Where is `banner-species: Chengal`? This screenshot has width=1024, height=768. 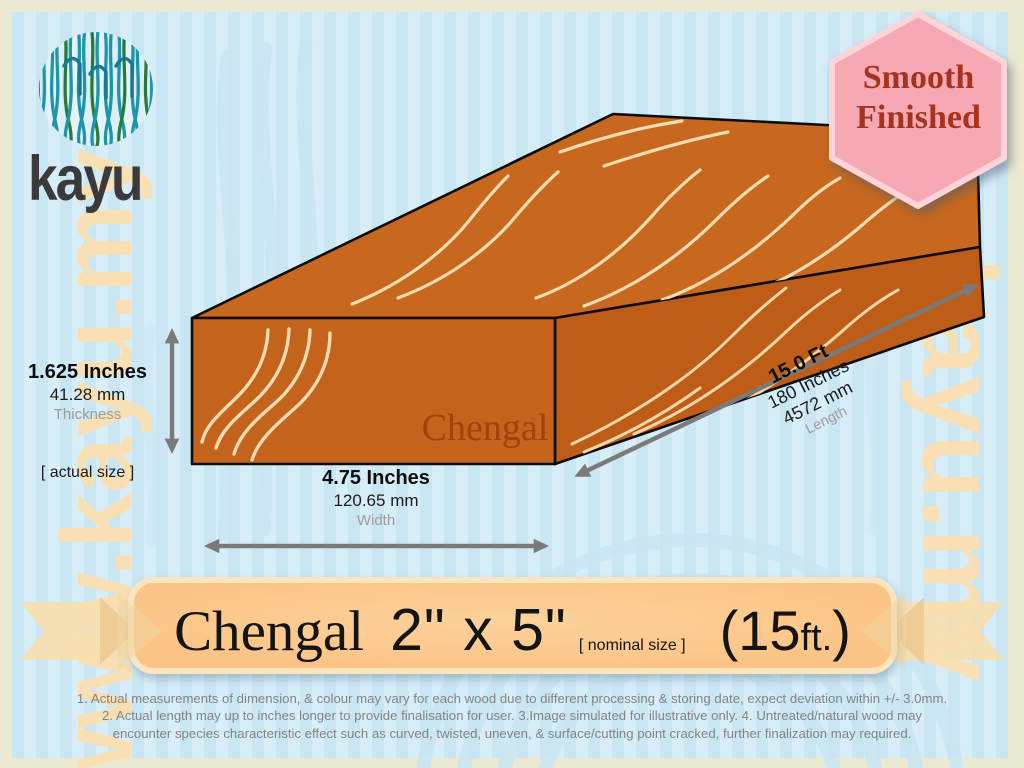
banner-species: Chengal is located at coordinates (269, 631).